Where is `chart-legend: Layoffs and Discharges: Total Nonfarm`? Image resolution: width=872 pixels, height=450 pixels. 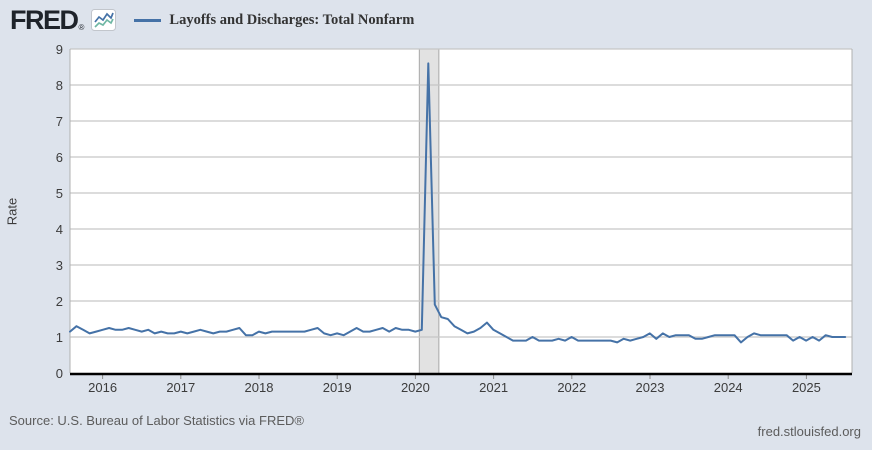
chart-legend: Layoffs and Discharges: Total Nonfarm is located at coordinates (274, 20).